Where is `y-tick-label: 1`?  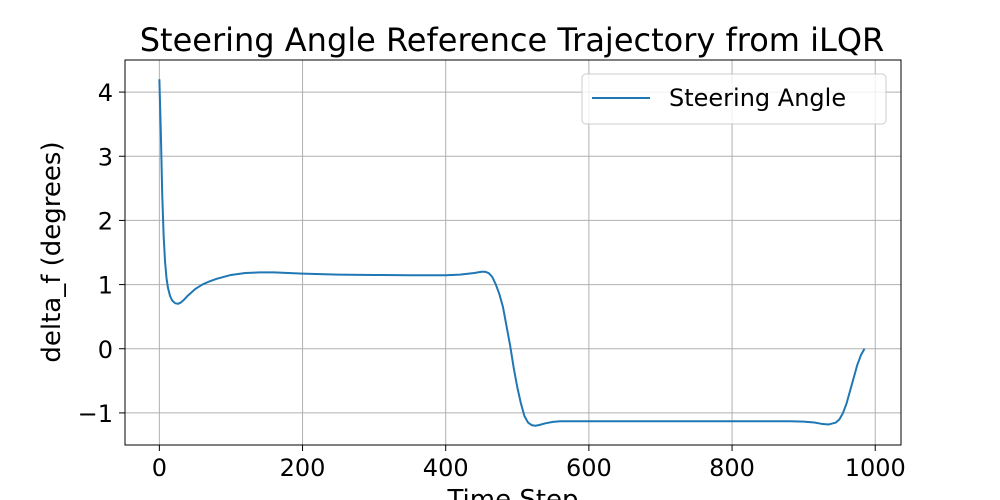 y-tick-label: 1 is located at coordinates (105, 286).